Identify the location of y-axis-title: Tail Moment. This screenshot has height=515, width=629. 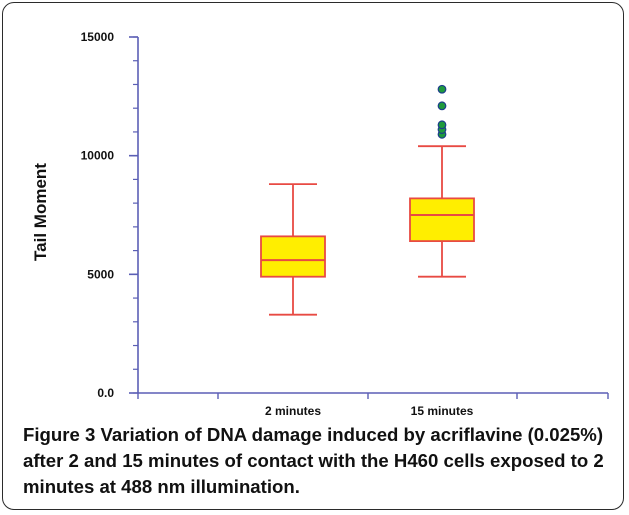
(40, 212).